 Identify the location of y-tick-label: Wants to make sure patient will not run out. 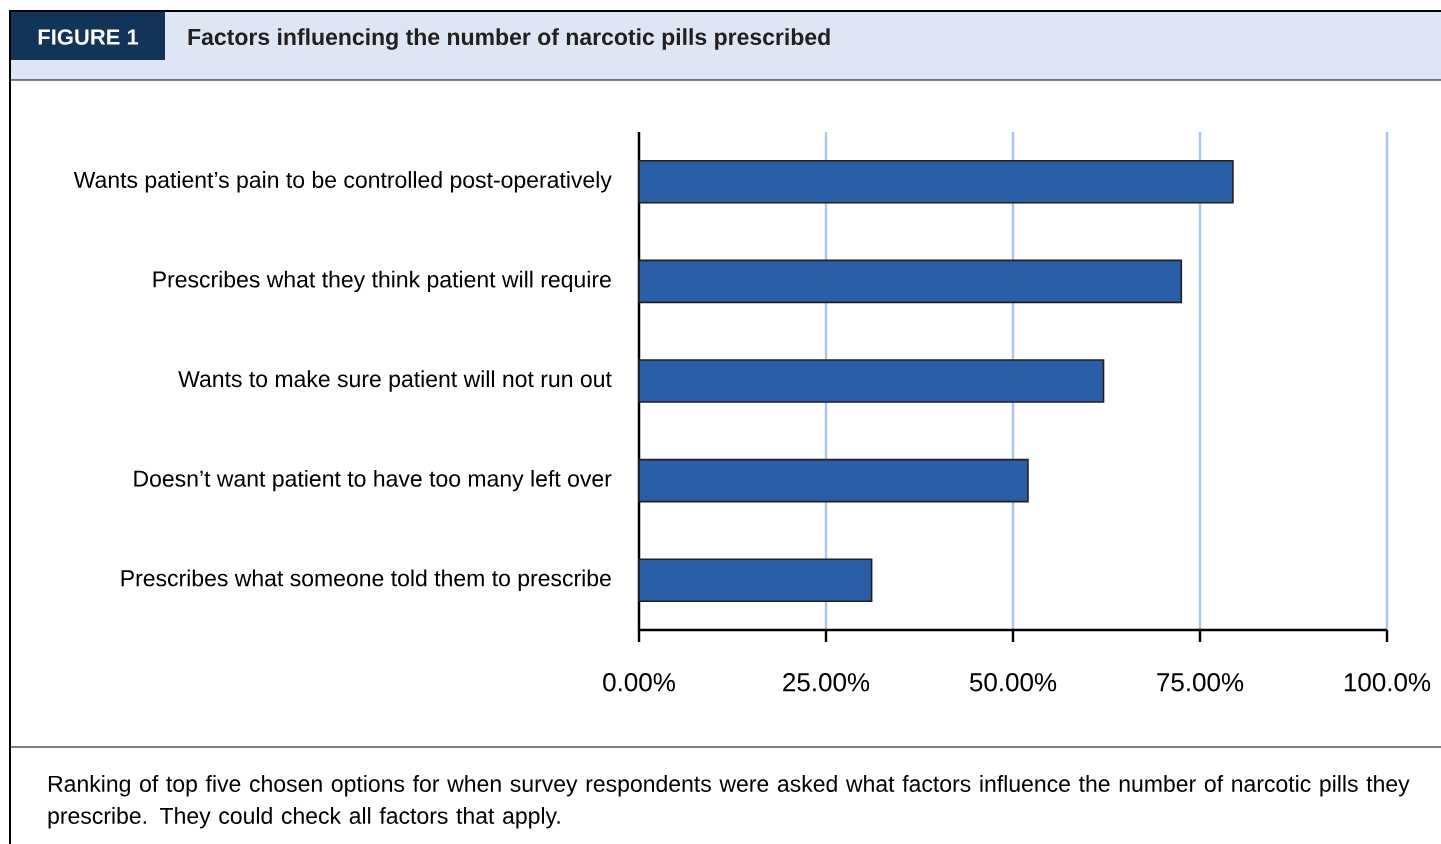
(395, 381).